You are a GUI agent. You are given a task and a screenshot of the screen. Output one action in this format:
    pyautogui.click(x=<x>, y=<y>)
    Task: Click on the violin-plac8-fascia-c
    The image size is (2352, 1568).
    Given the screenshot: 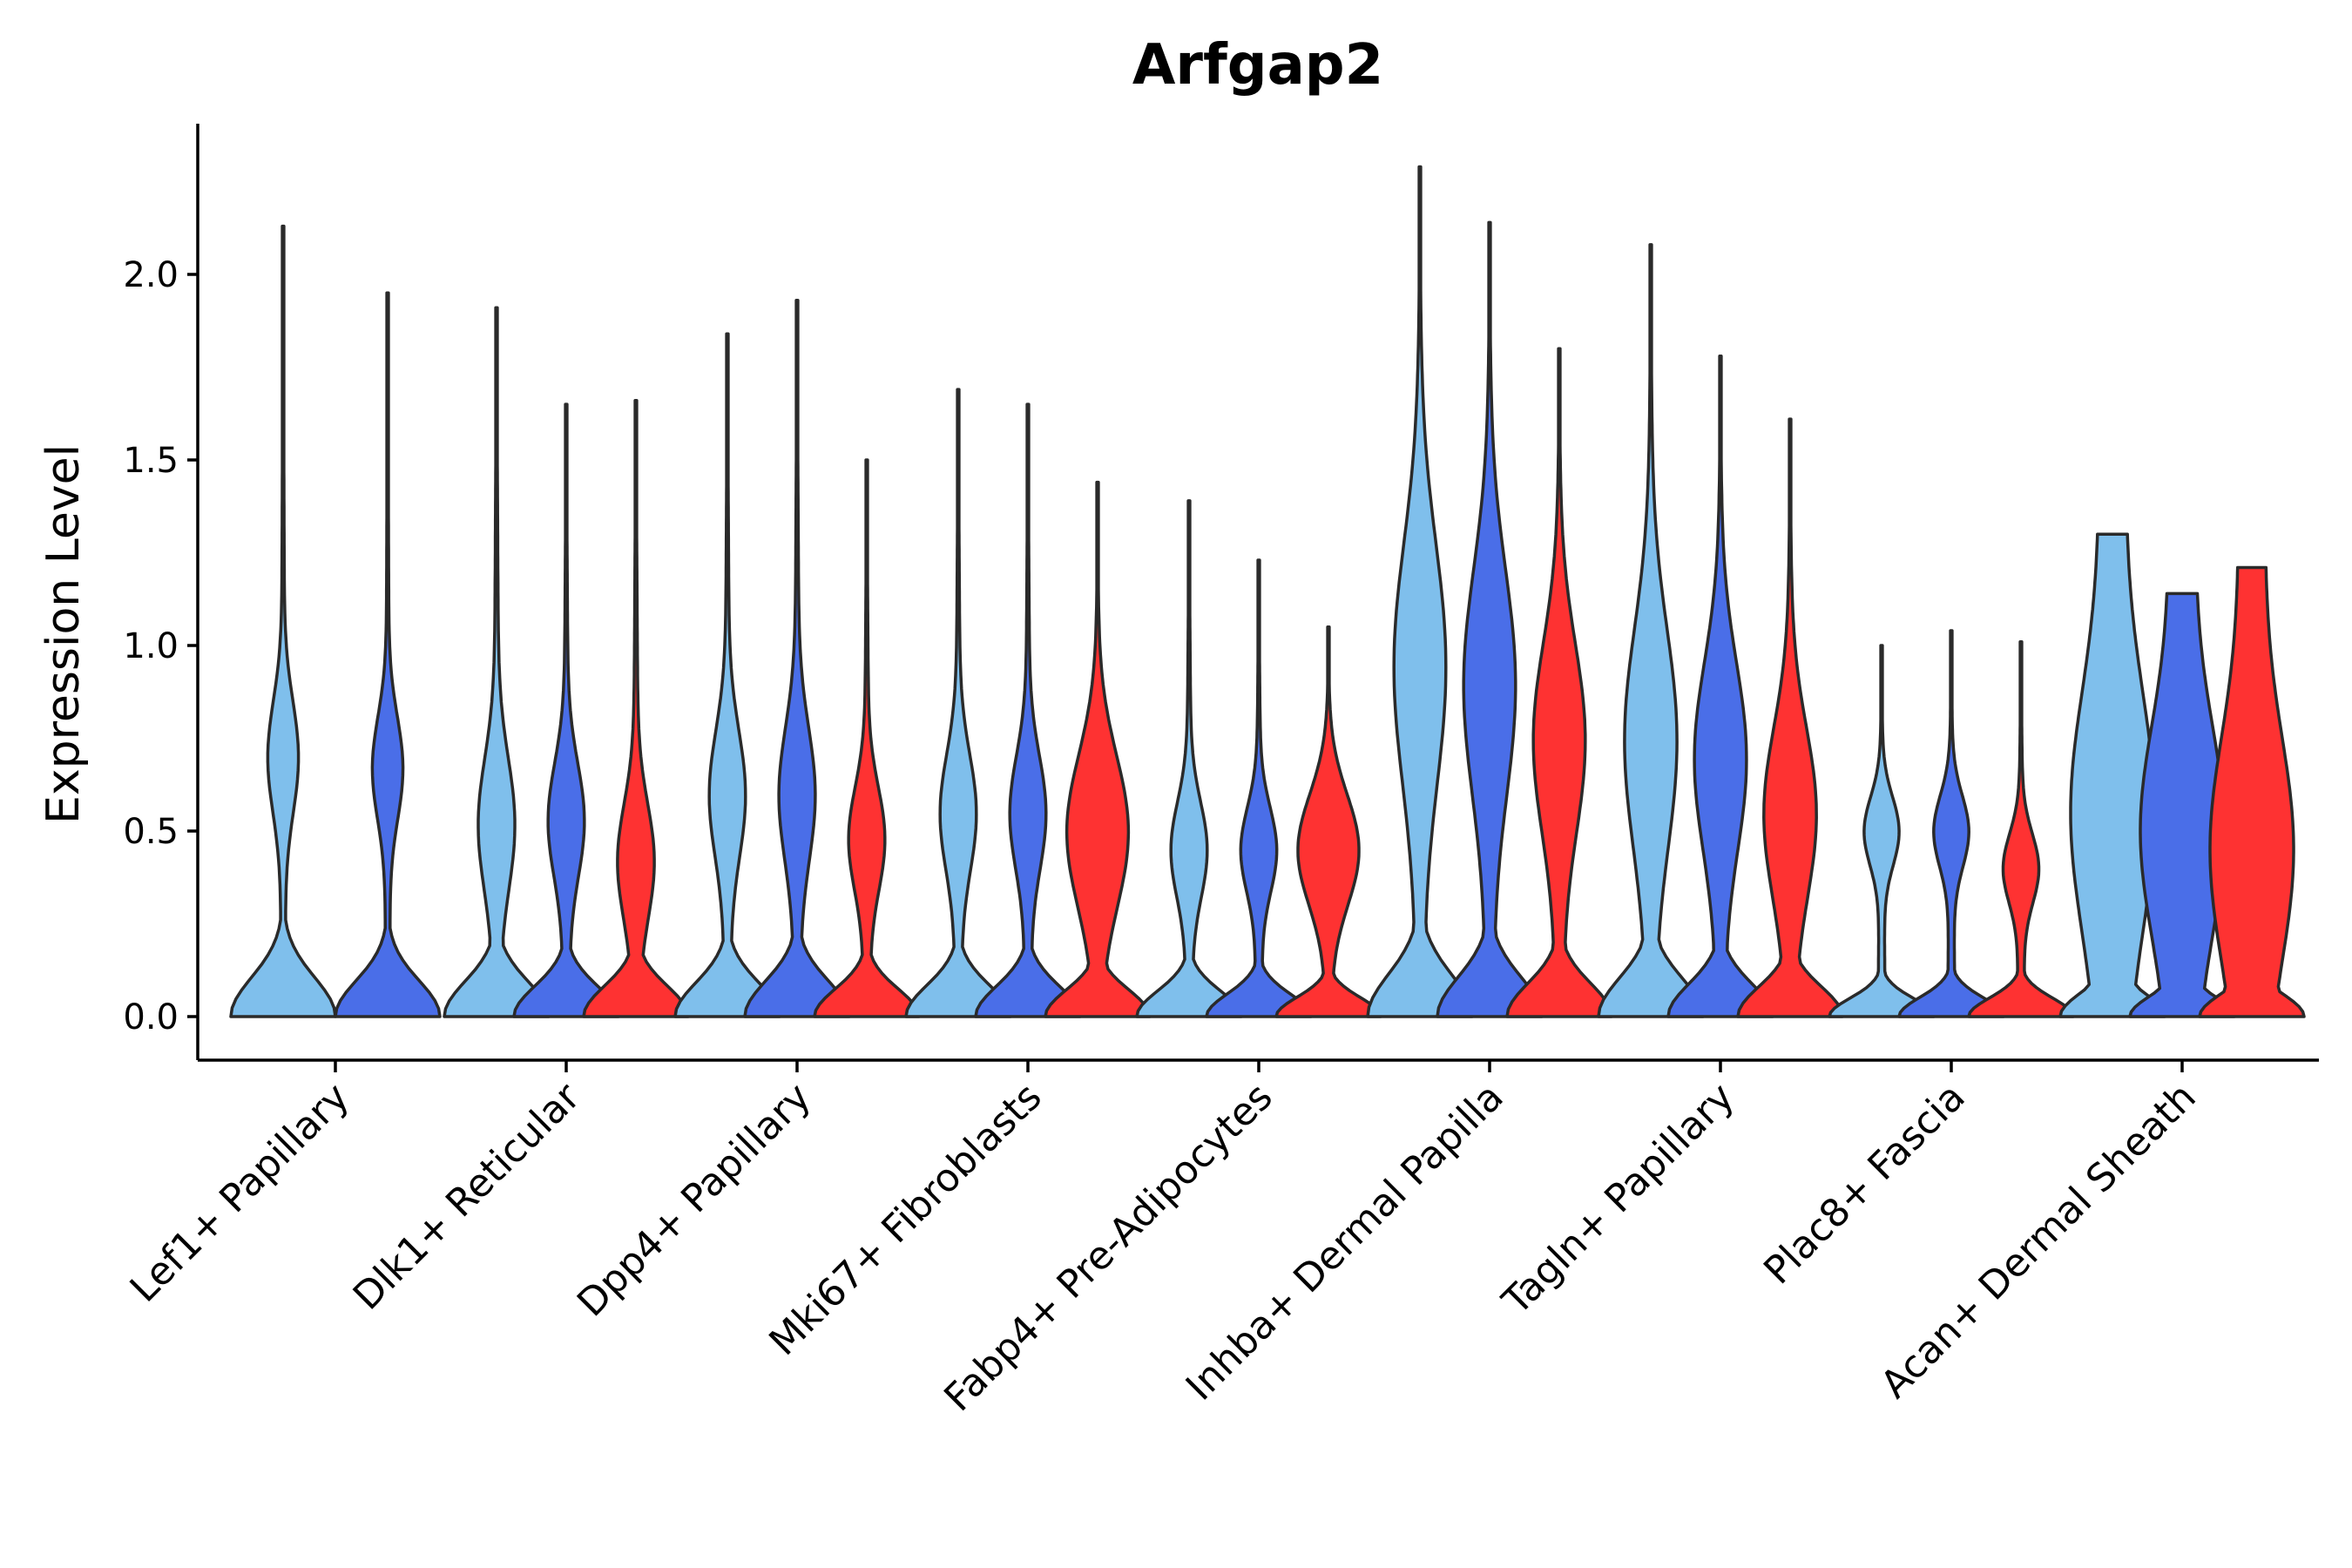 What is the action you would take?
    pyautogui.click(x=2021, y=829)
    